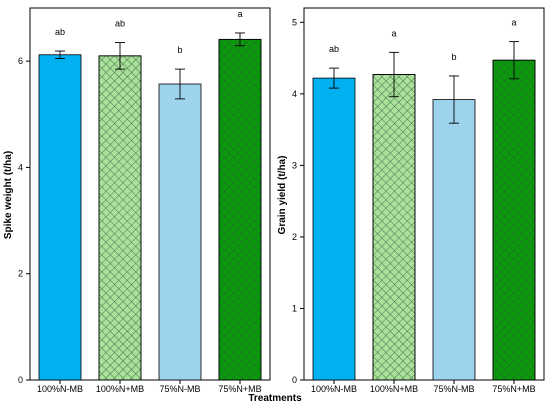 This screenshot has width=550, height=407. What do you see at coordinates (275, 398) in the screenshot?
I see `x-axis-title: Treatments` at bounding box center [275, 398].